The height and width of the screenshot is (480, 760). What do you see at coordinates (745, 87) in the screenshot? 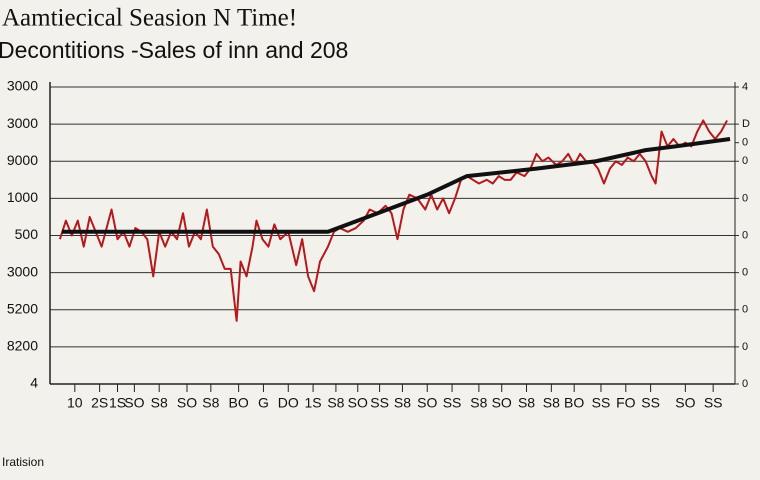
I see `y2-tick-label: 4` at bounding box center [745, 87].